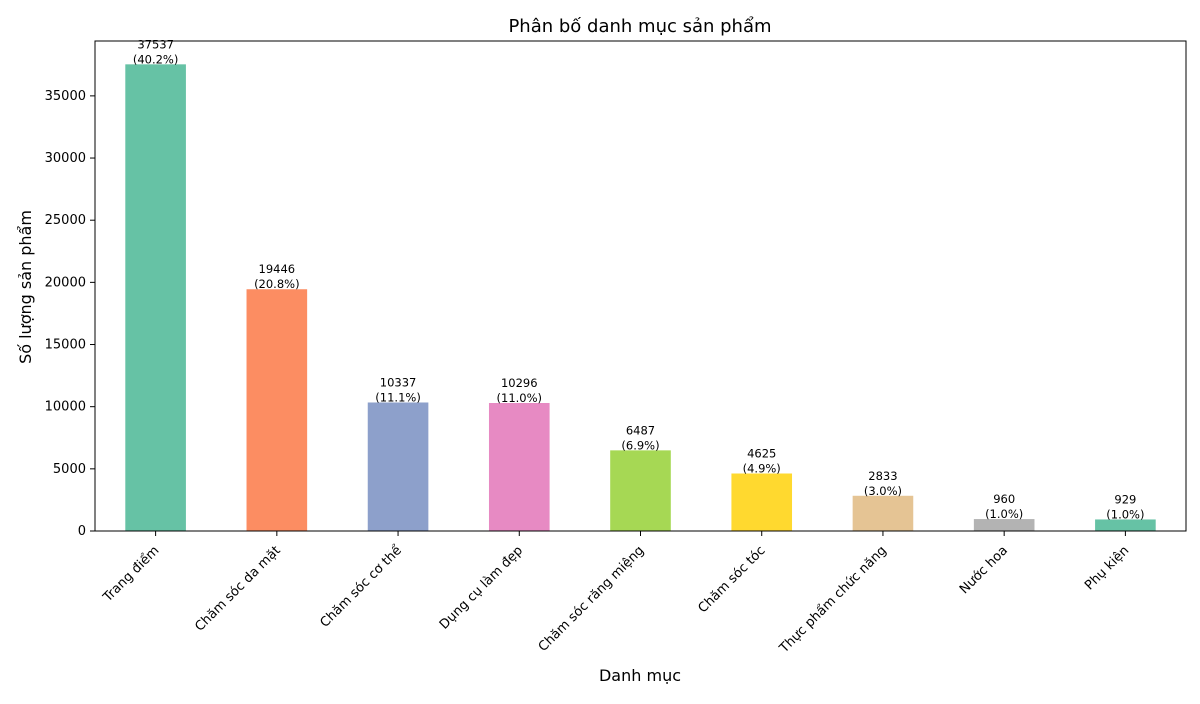 This screenshot has height=704, width=1200. What do you see at coordinates (277, 269) in the screenshot?
I see `bar-value-label: 19446` at bounding box center [277, 269].